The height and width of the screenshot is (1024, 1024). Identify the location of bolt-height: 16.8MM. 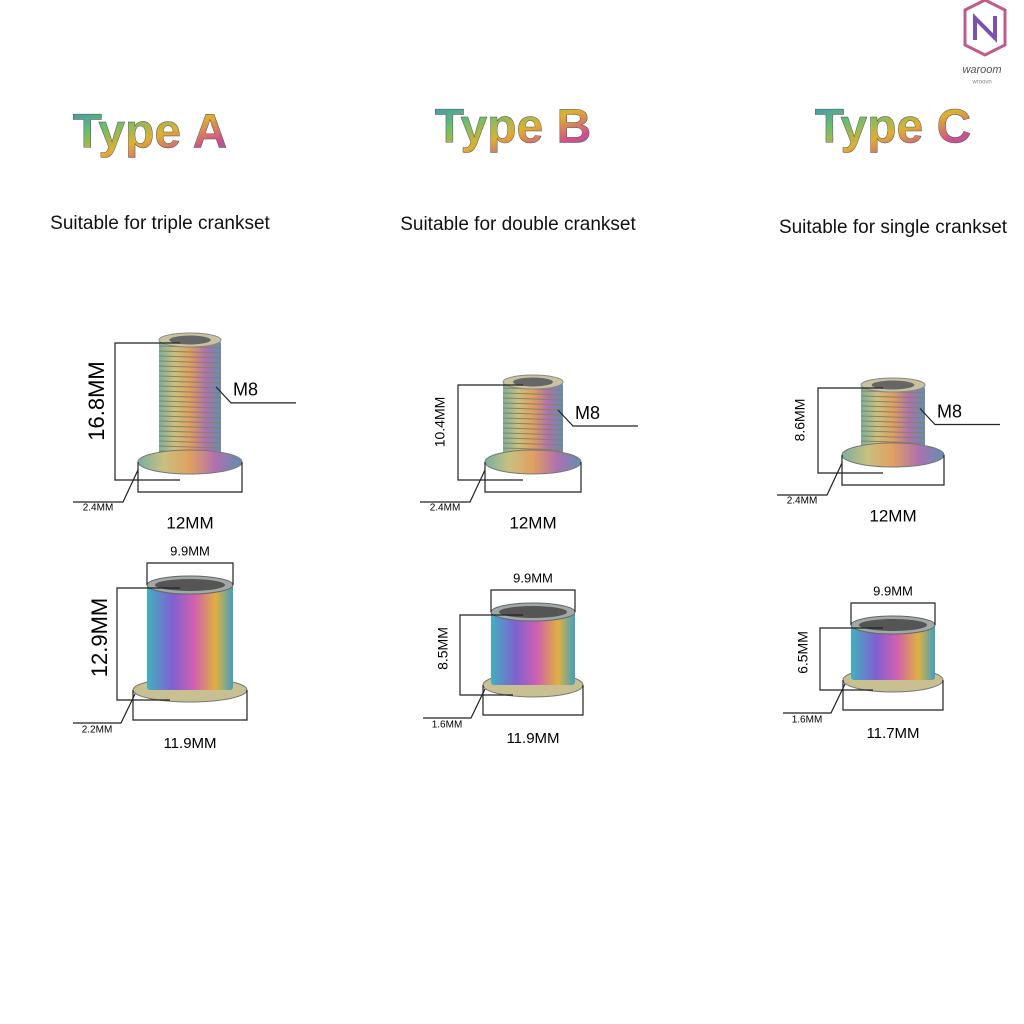
(96, 400).